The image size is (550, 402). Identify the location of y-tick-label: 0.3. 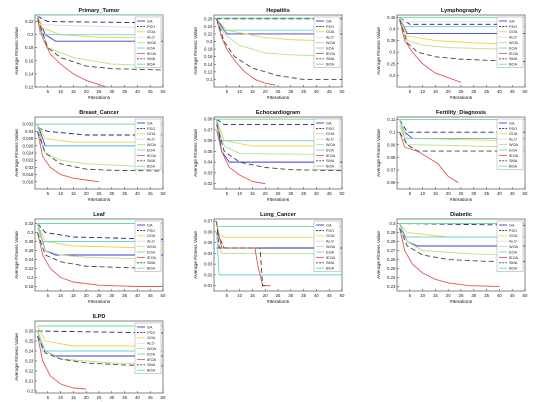
(392, 52).